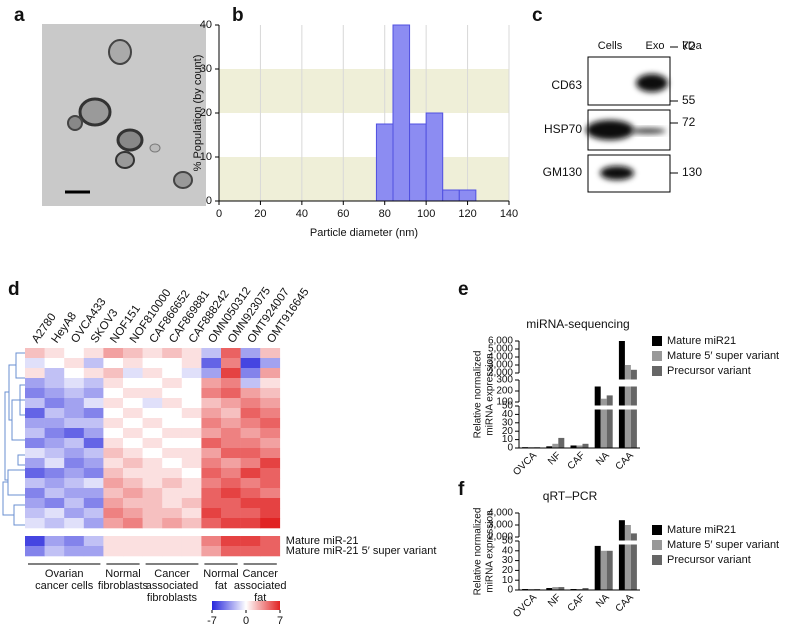  I want to click on colorbar, so click(246, 605).